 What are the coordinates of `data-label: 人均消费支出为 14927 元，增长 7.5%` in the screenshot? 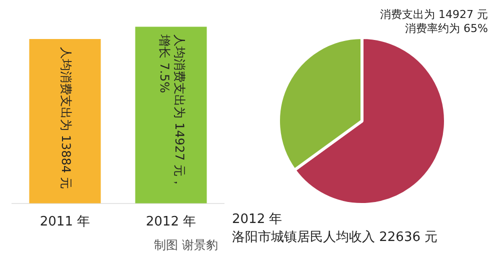 It's located at (171, 111).